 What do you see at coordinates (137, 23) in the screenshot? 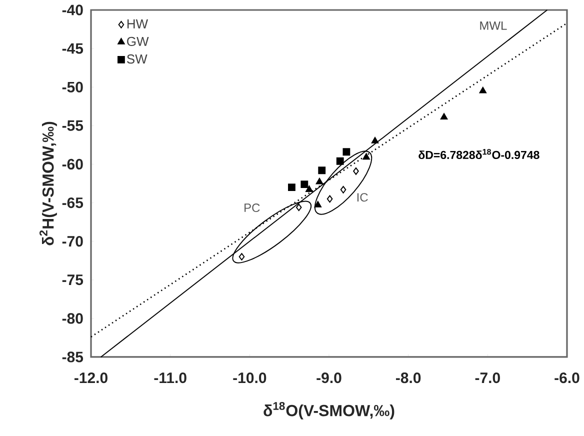
I see `legend-label: HW` at bounding box center [137, 23].